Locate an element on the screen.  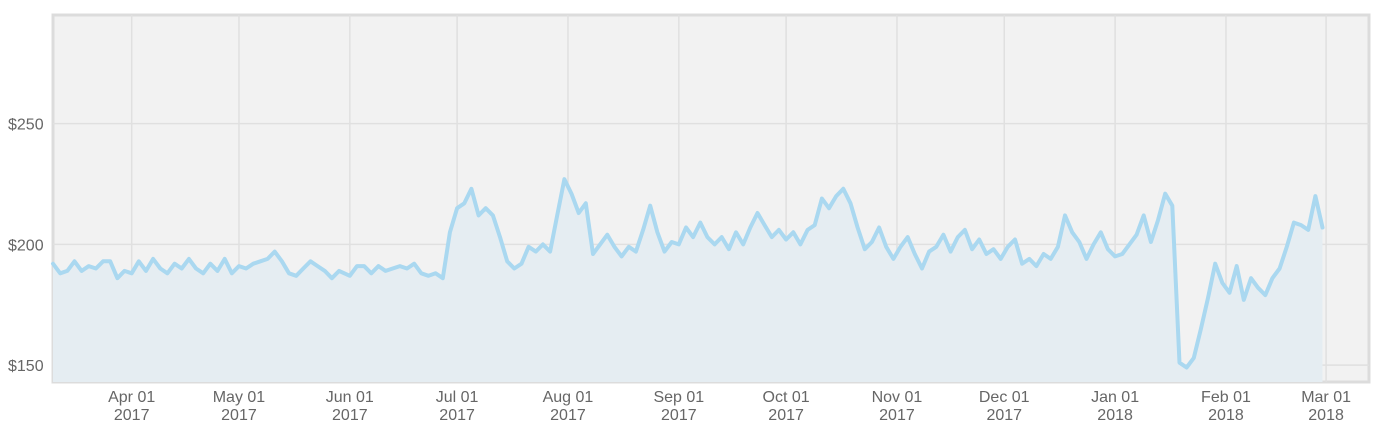
x-tick-label-month: Aug 01 is located at coordinates (568, 397).